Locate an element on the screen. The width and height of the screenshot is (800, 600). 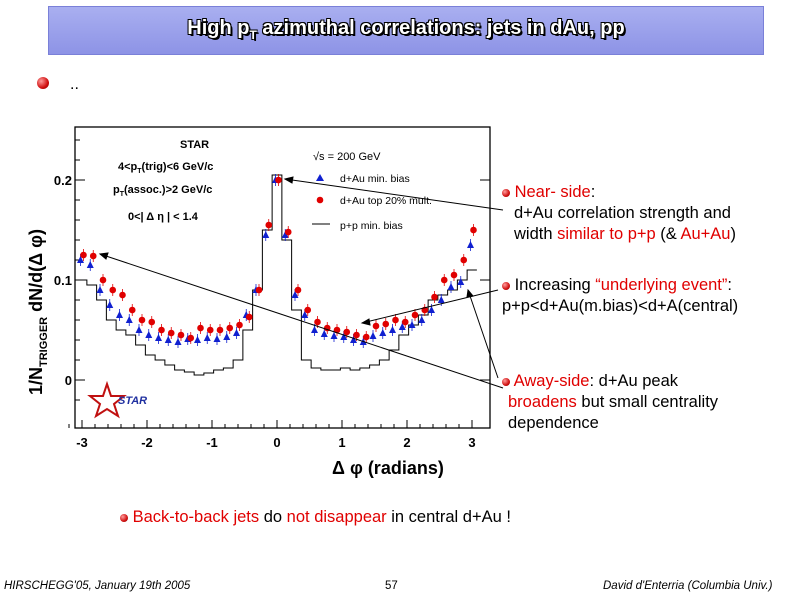
star-logo-icon: STAR is located at coordinates (117, 399).